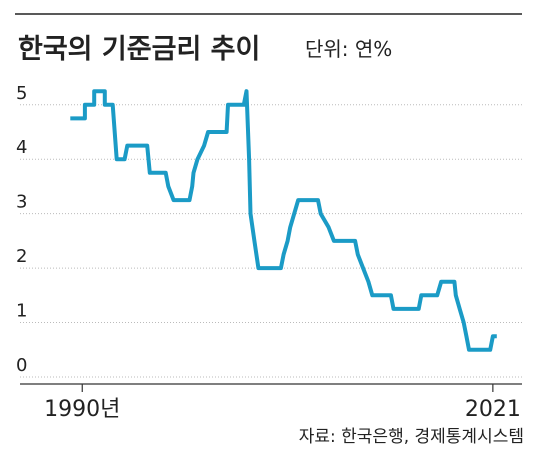 This screenshot has height=464, width=538. What do you see at coordinates (82, 409) in the screenshot?
I see `x-tick-label: 1990년` at bounding box center [82, 409].